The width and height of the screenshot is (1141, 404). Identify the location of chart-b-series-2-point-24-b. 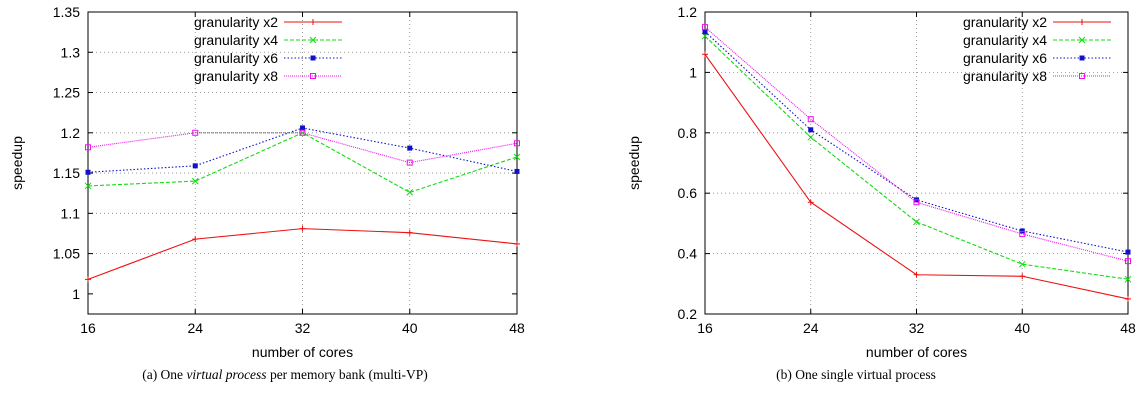
(811, 137).